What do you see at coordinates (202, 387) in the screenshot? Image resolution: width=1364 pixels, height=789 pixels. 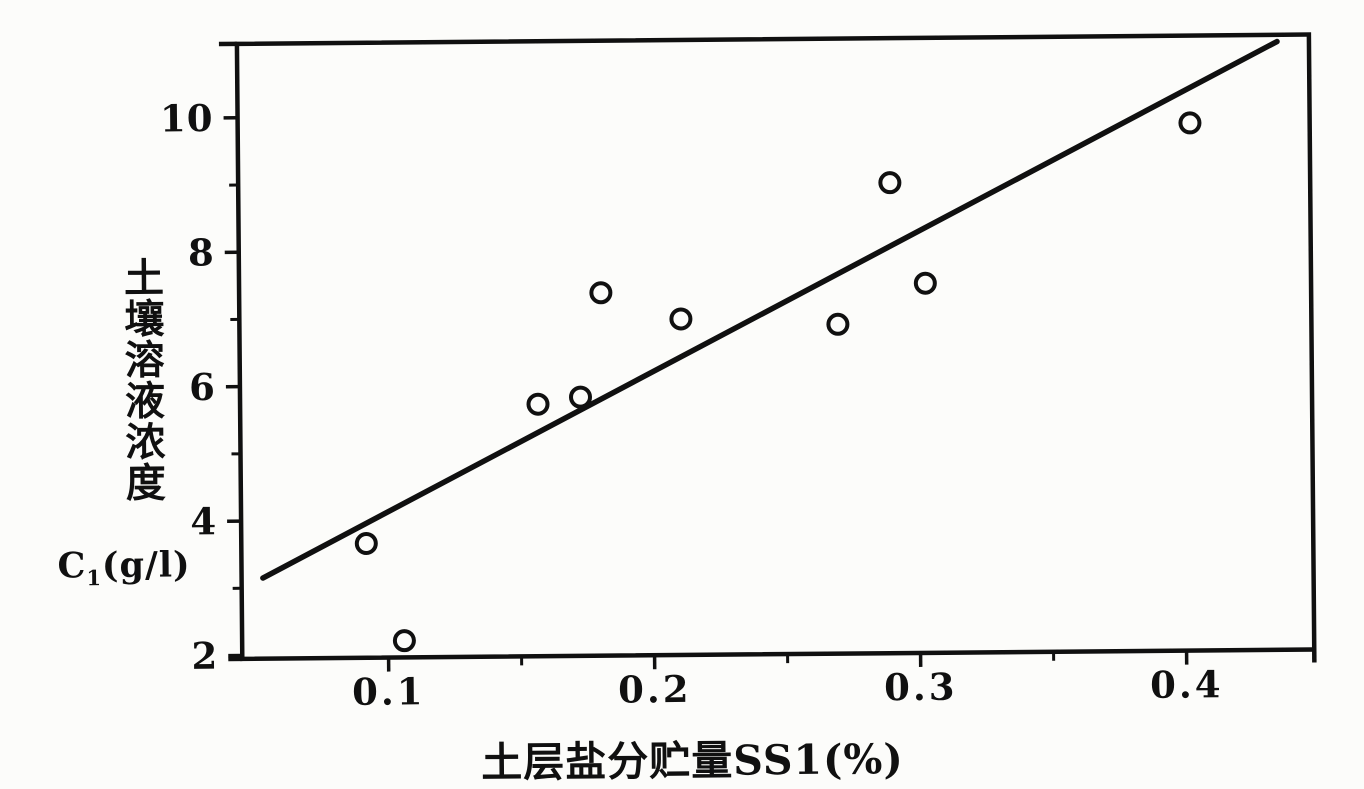 I see `y-tick-label: 6` at bounding box center [202, 387].